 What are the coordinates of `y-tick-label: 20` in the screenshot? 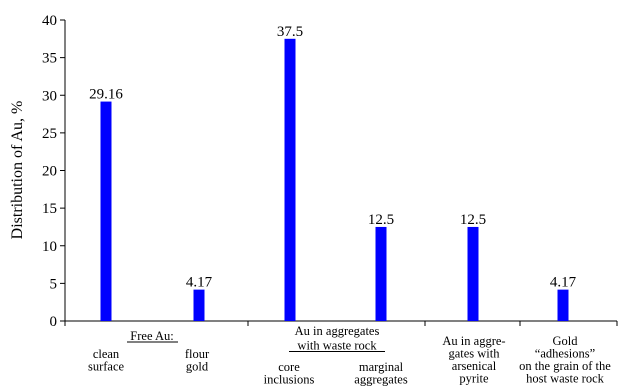 It's located at (49, 172).